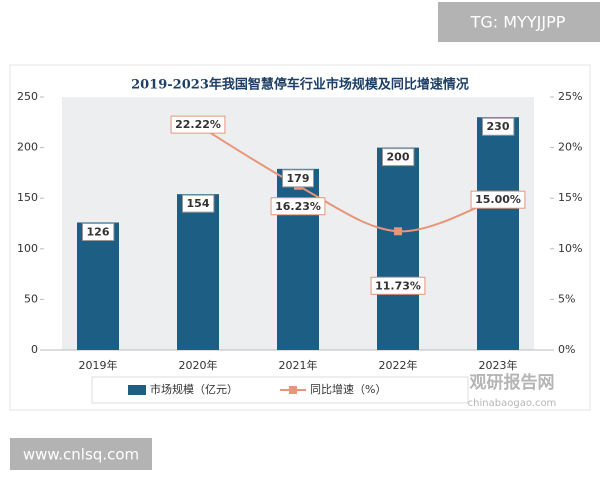  Describe the element at coordinates (398, 231) in the screenshot. I see `line-marker` at that location.